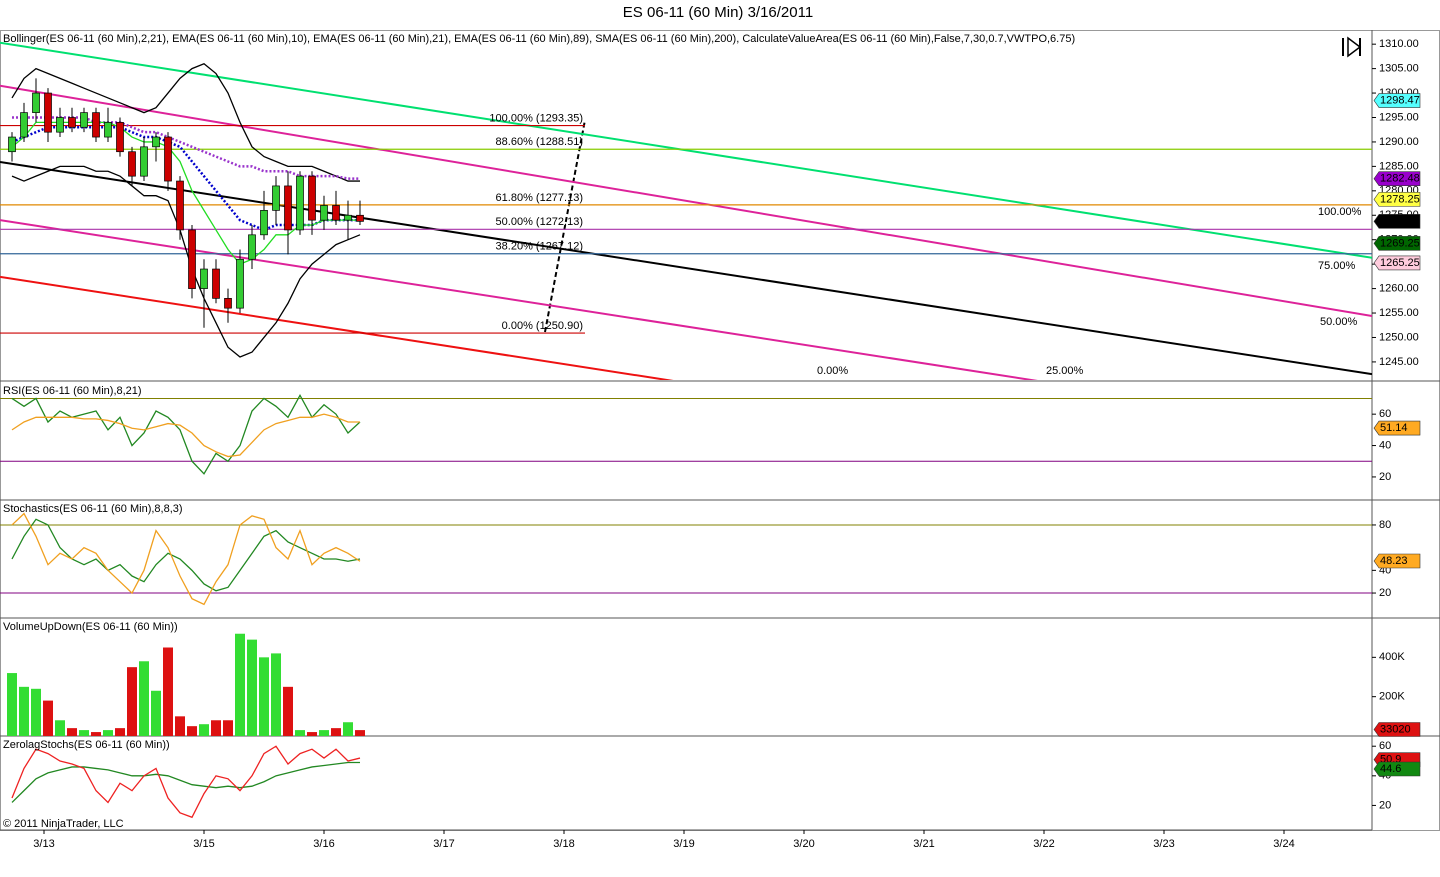 Image resolution: width=1440 pixels, height=877 pixels. Describe the element at coordinates (832, 371) in the screenshot. I see `trend-label: 0.00%` at that location.